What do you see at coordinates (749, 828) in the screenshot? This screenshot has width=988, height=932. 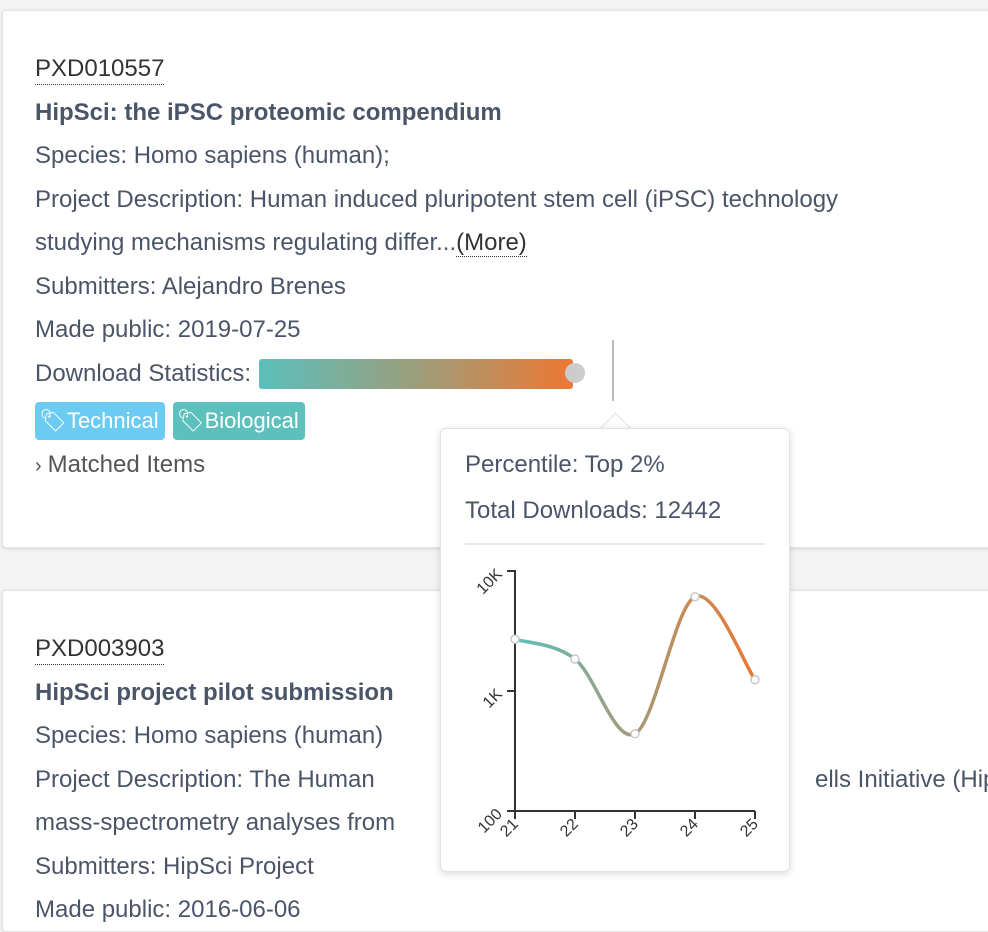 I see `x-tick-label: 25` at bounding box center [749, 828].